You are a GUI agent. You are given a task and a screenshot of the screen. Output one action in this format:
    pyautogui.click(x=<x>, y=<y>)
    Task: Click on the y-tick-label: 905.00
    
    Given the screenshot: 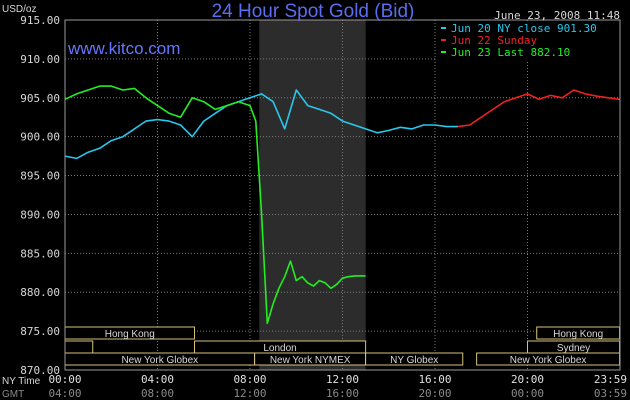 What is the action you would take?
    pyautogui.click(x=40, y=98)
    